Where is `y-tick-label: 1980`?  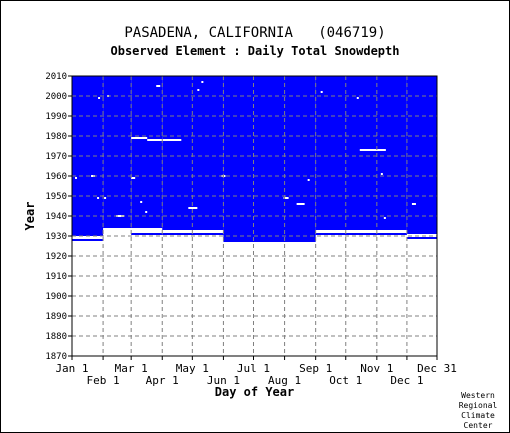
y-tick-label: 1980 is located at coordinates (56, 137).